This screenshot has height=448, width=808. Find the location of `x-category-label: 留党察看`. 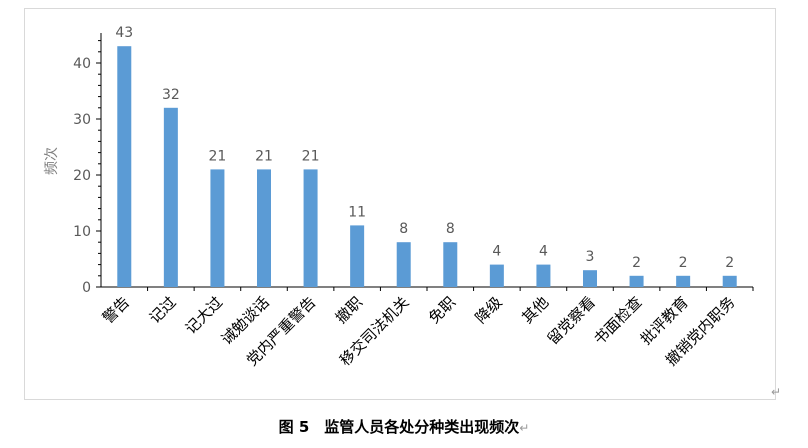

x-category-label: 留党察看 is located at coordinates (571, 320).